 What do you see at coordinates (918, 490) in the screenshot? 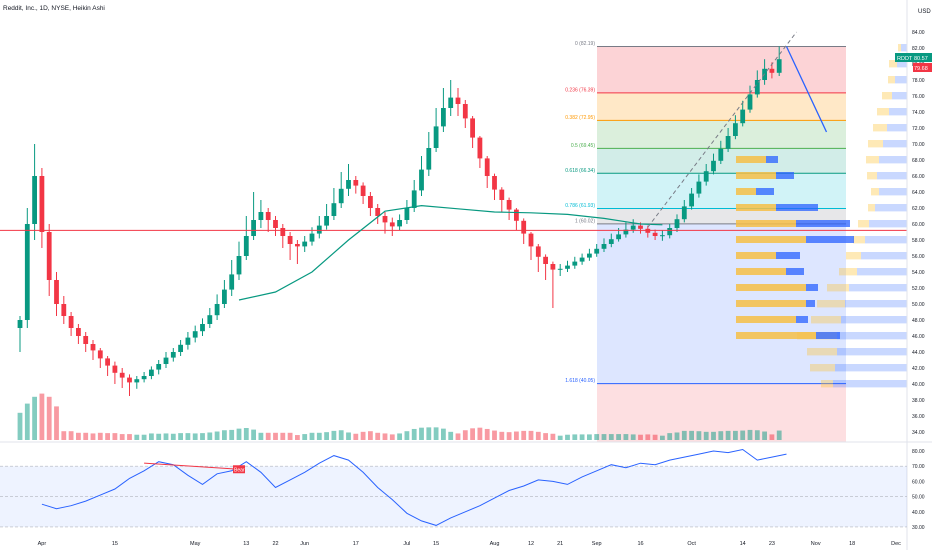
I see `rsi-axis: 80.00 70.00 60.00 50.00 40.00 30.00` at bounding box center [918, 490].